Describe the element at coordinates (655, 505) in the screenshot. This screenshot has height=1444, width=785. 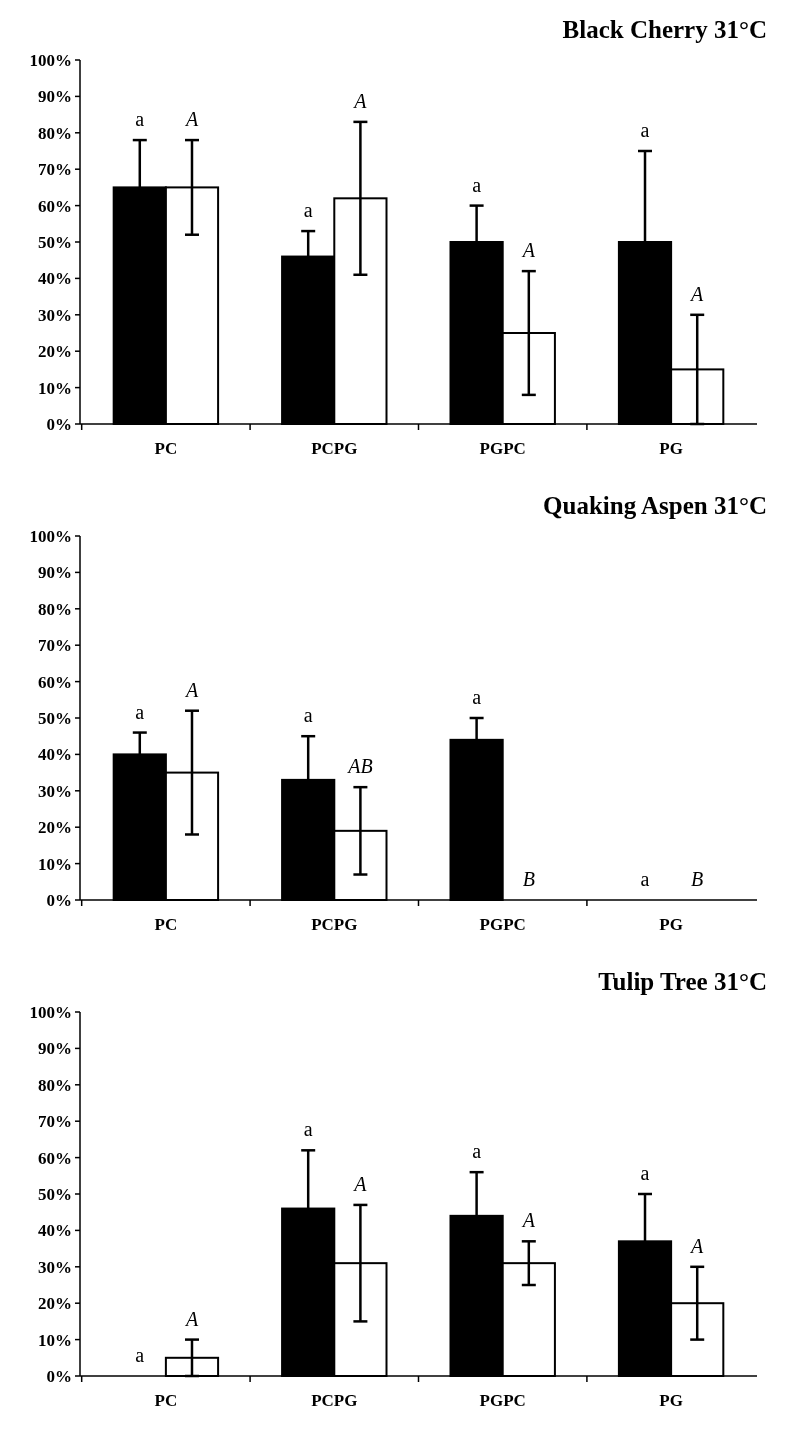
I see `chart-title: Quaking Aspen 31°C` at that location.